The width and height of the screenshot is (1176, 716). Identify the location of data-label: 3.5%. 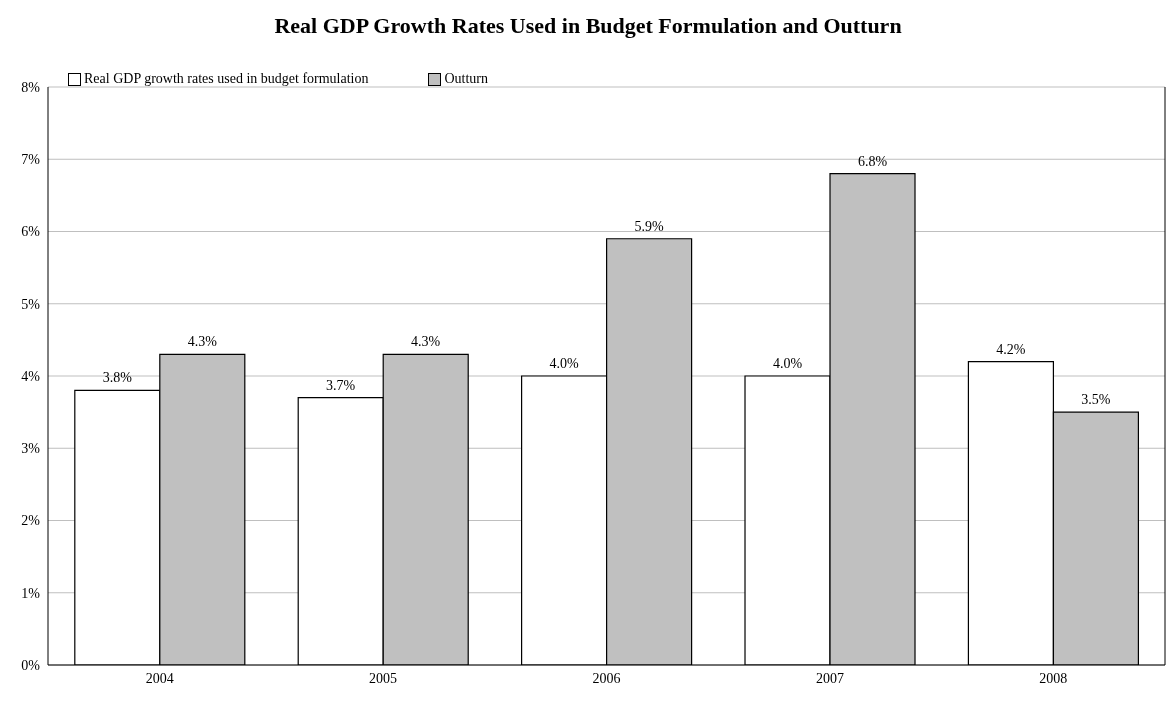
(1096, 400).